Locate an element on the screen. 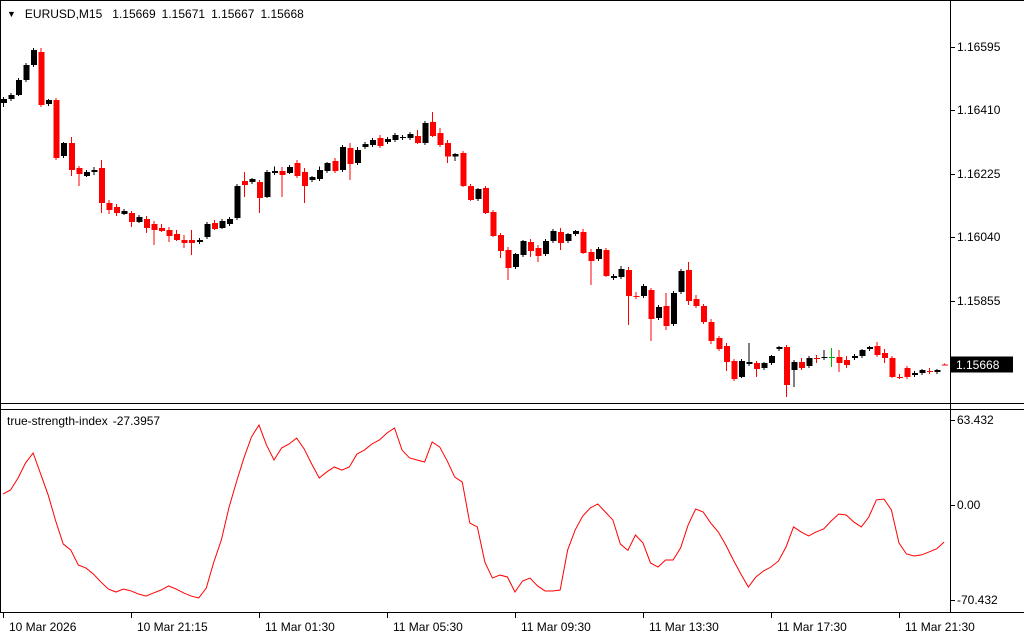  time-tick-label: 11 Mar 09:30 is located at coordinates (556, 627).